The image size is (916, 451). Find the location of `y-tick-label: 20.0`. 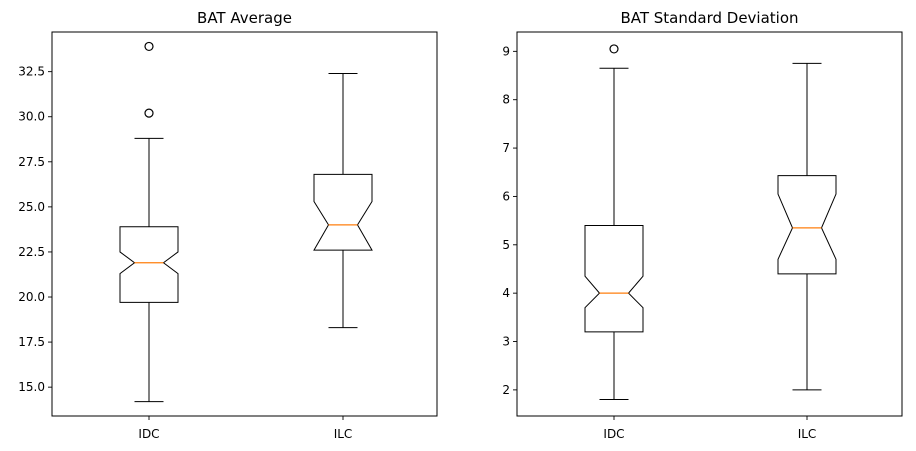

y-tick-label: 20.0 is located at coordinates (31, 297).